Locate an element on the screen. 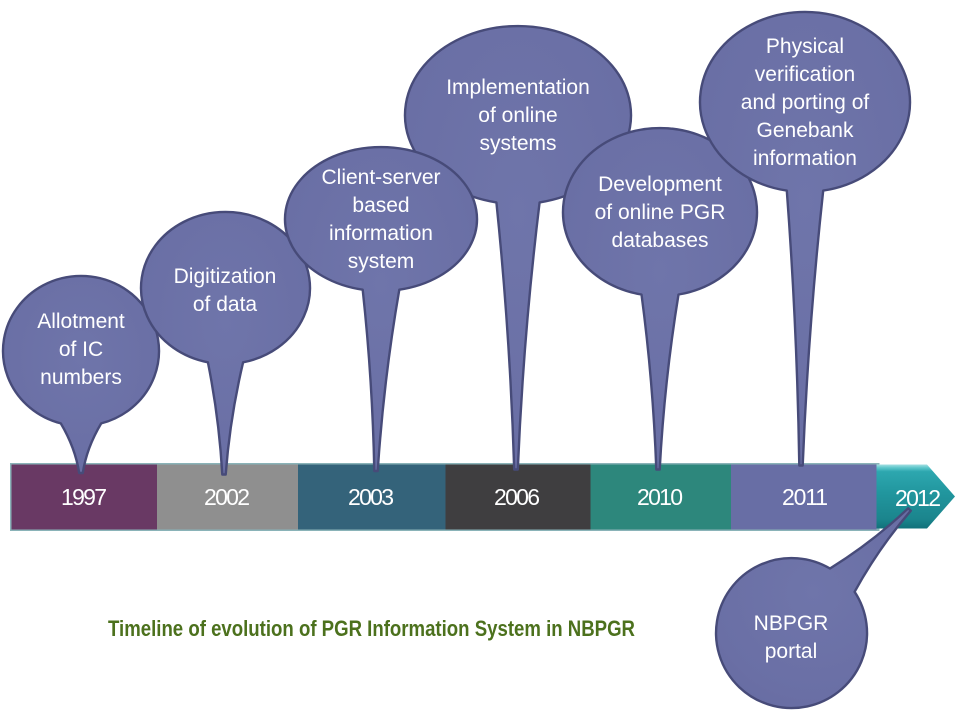 This screenshot has width=960, height=720. svg-text: 2002 is located at coordinates (227, 497).